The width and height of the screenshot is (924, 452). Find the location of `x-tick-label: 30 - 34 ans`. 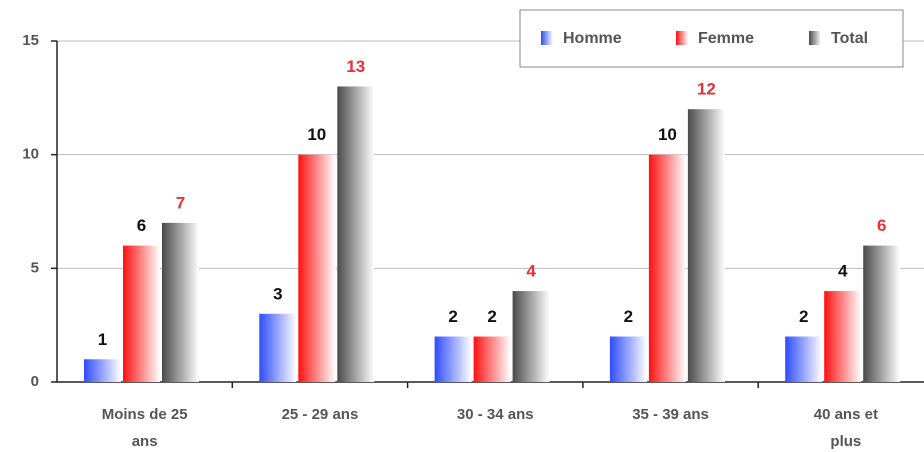

x-tick-label: 30 - 34 ans is located at coordinates (495, 414).